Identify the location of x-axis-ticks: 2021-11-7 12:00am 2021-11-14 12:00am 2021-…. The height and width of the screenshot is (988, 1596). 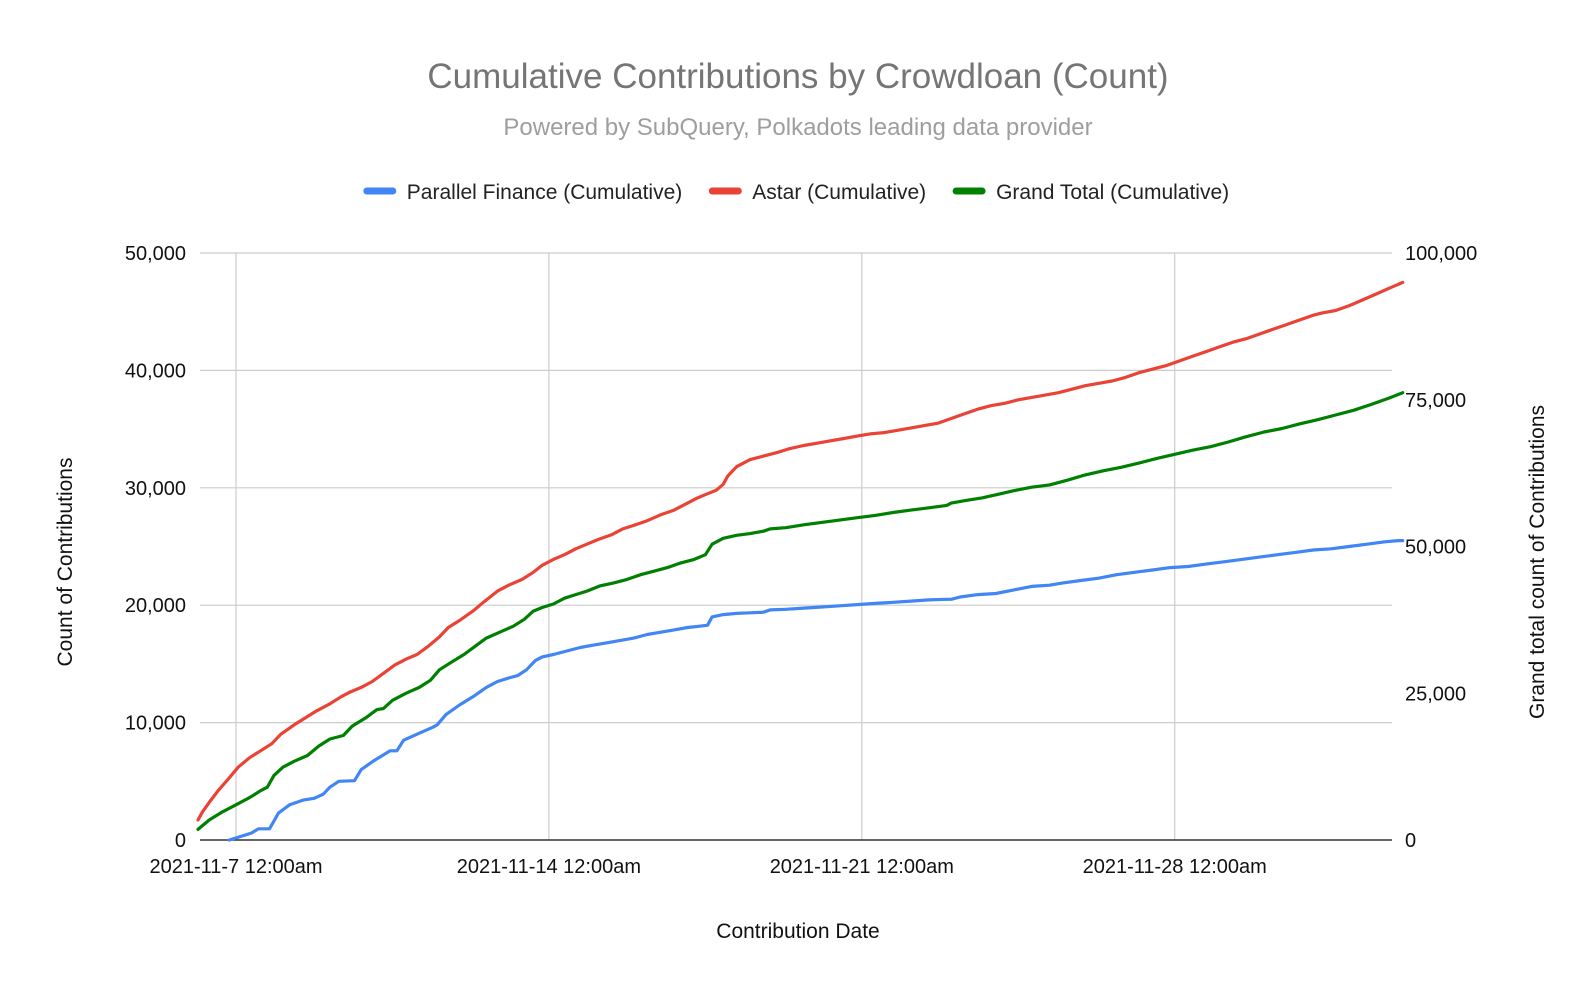
(707, 867).